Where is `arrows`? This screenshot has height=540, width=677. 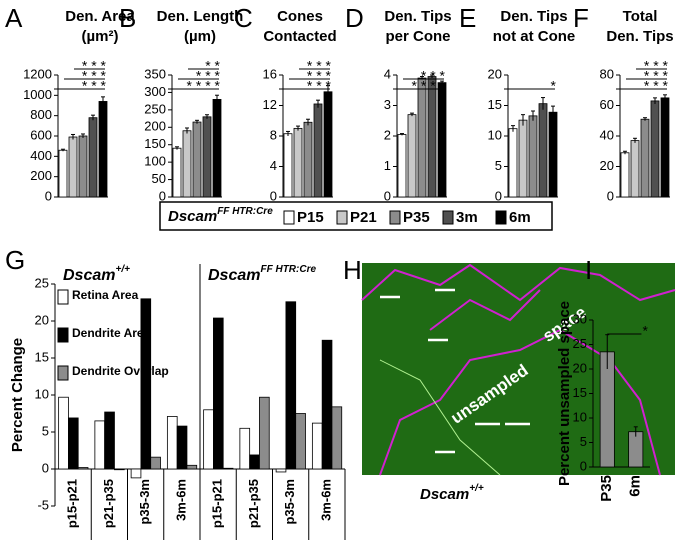
arrows is located at coordinates (455, 371).